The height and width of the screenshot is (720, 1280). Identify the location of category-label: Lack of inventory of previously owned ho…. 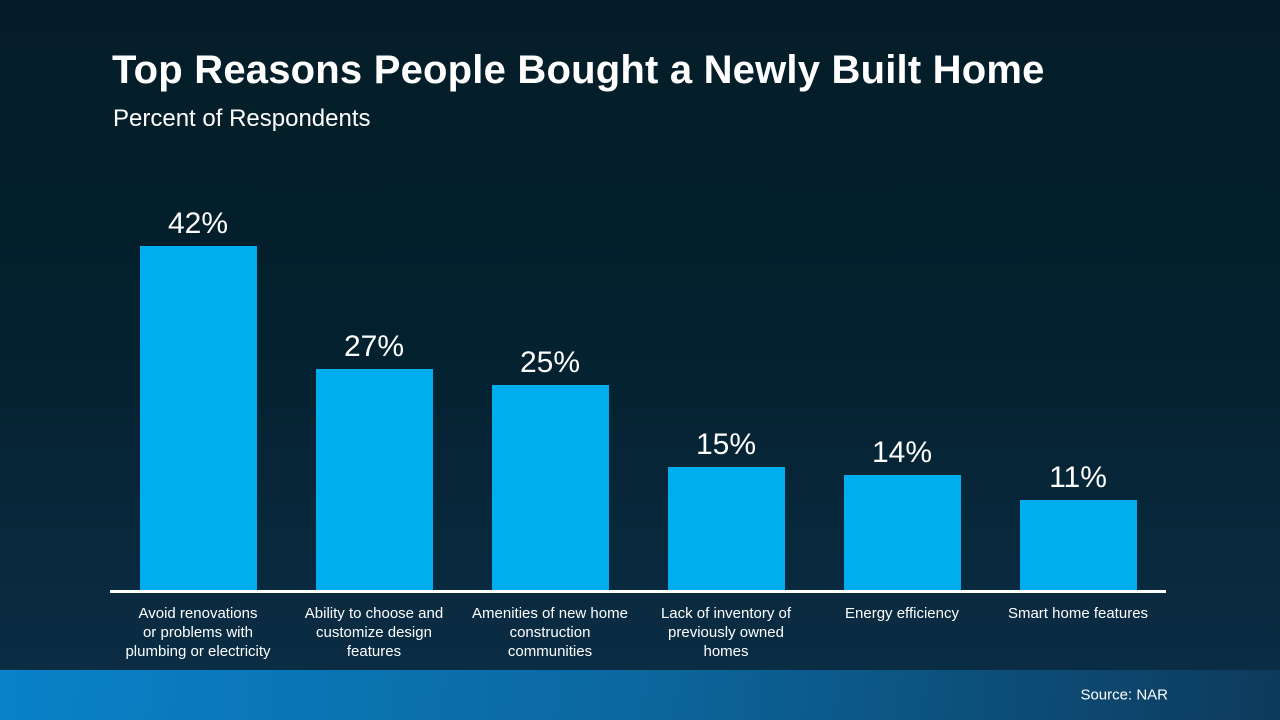
(726, 632).